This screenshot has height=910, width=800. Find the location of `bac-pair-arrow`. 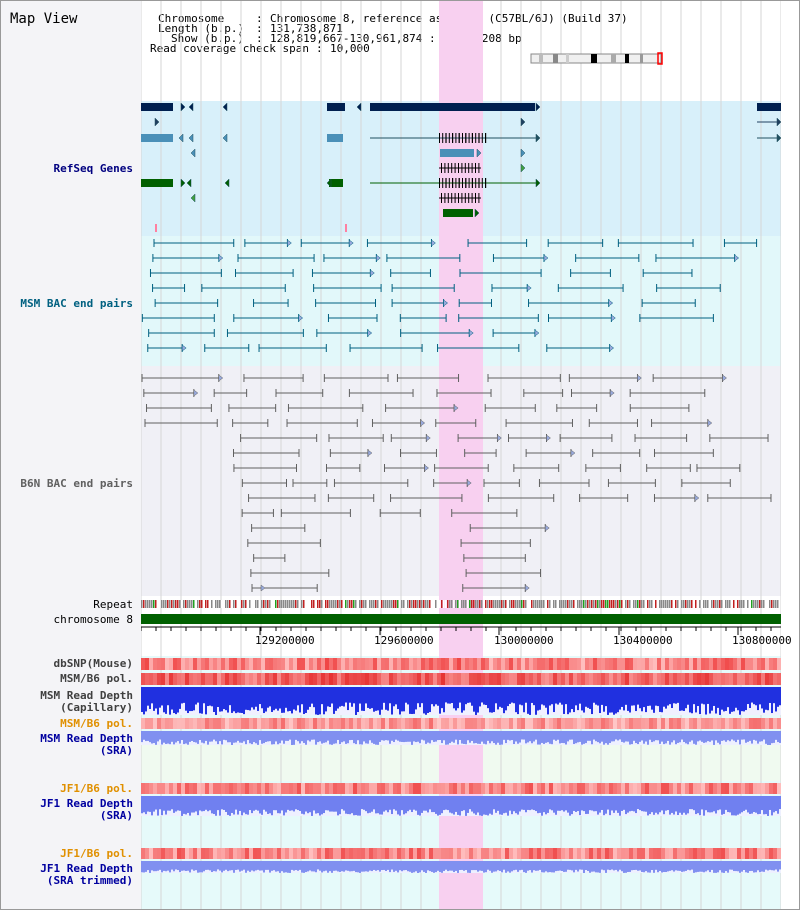

bac-pair-arrow is located at coordinates (433, 243).